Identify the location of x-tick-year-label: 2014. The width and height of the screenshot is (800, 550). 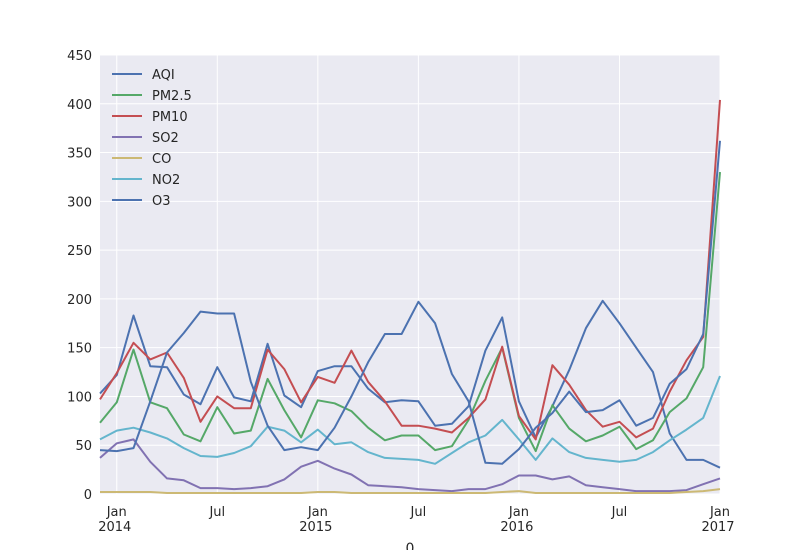
(114, 527).